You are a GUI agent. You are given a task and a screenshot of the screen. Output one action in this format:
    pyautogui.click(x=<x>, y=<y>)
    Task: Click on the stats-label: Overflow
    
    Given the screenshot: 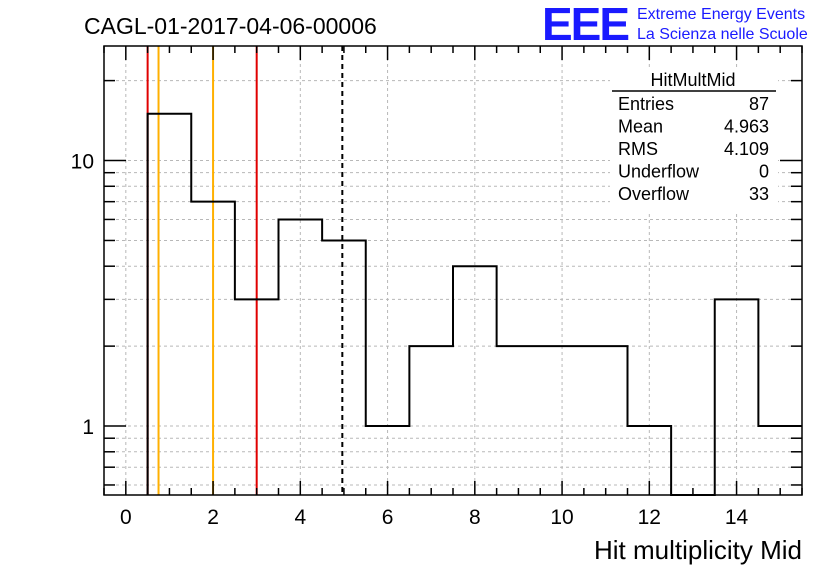 What is the action you would take?
    pyautogui.click(x=654, y=194)
    